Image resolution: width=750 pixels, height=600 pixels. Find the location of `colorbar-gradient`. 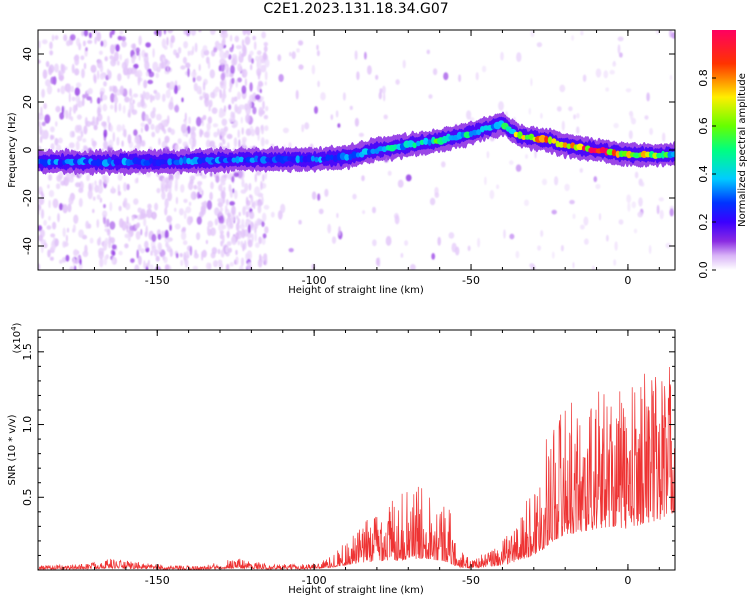

colorbar-gradient is located at coordinates (724, 150).